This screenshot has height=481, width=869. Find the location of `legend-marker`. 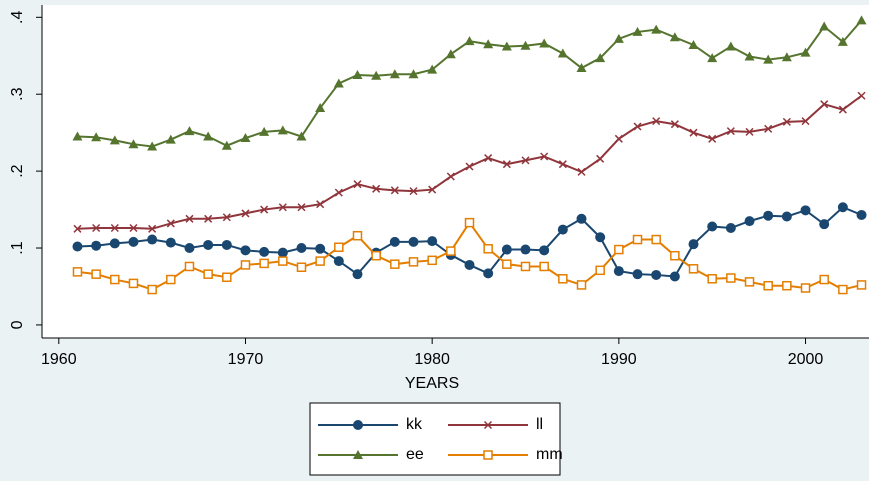

legend-marker is located at coordinates (358, 425).